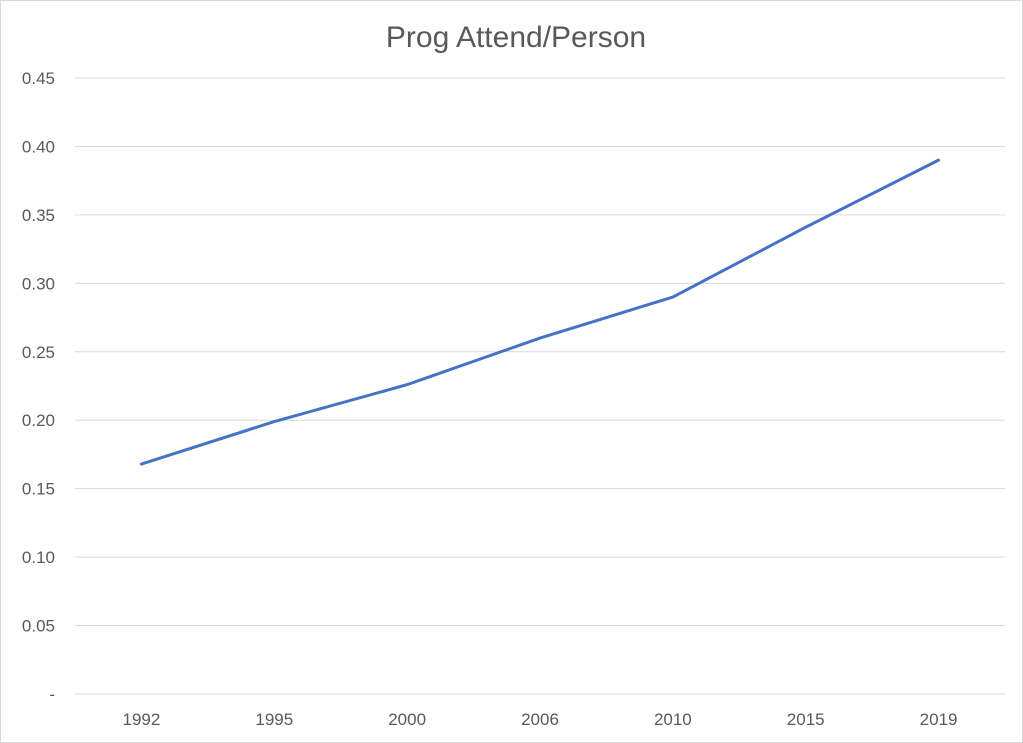 This screenshot has width=1023, height=743. What do you see at coordinates (38, 557) in the screenshot?
I see `y-tick-label: 0.10` at bounding box center [38, 557].